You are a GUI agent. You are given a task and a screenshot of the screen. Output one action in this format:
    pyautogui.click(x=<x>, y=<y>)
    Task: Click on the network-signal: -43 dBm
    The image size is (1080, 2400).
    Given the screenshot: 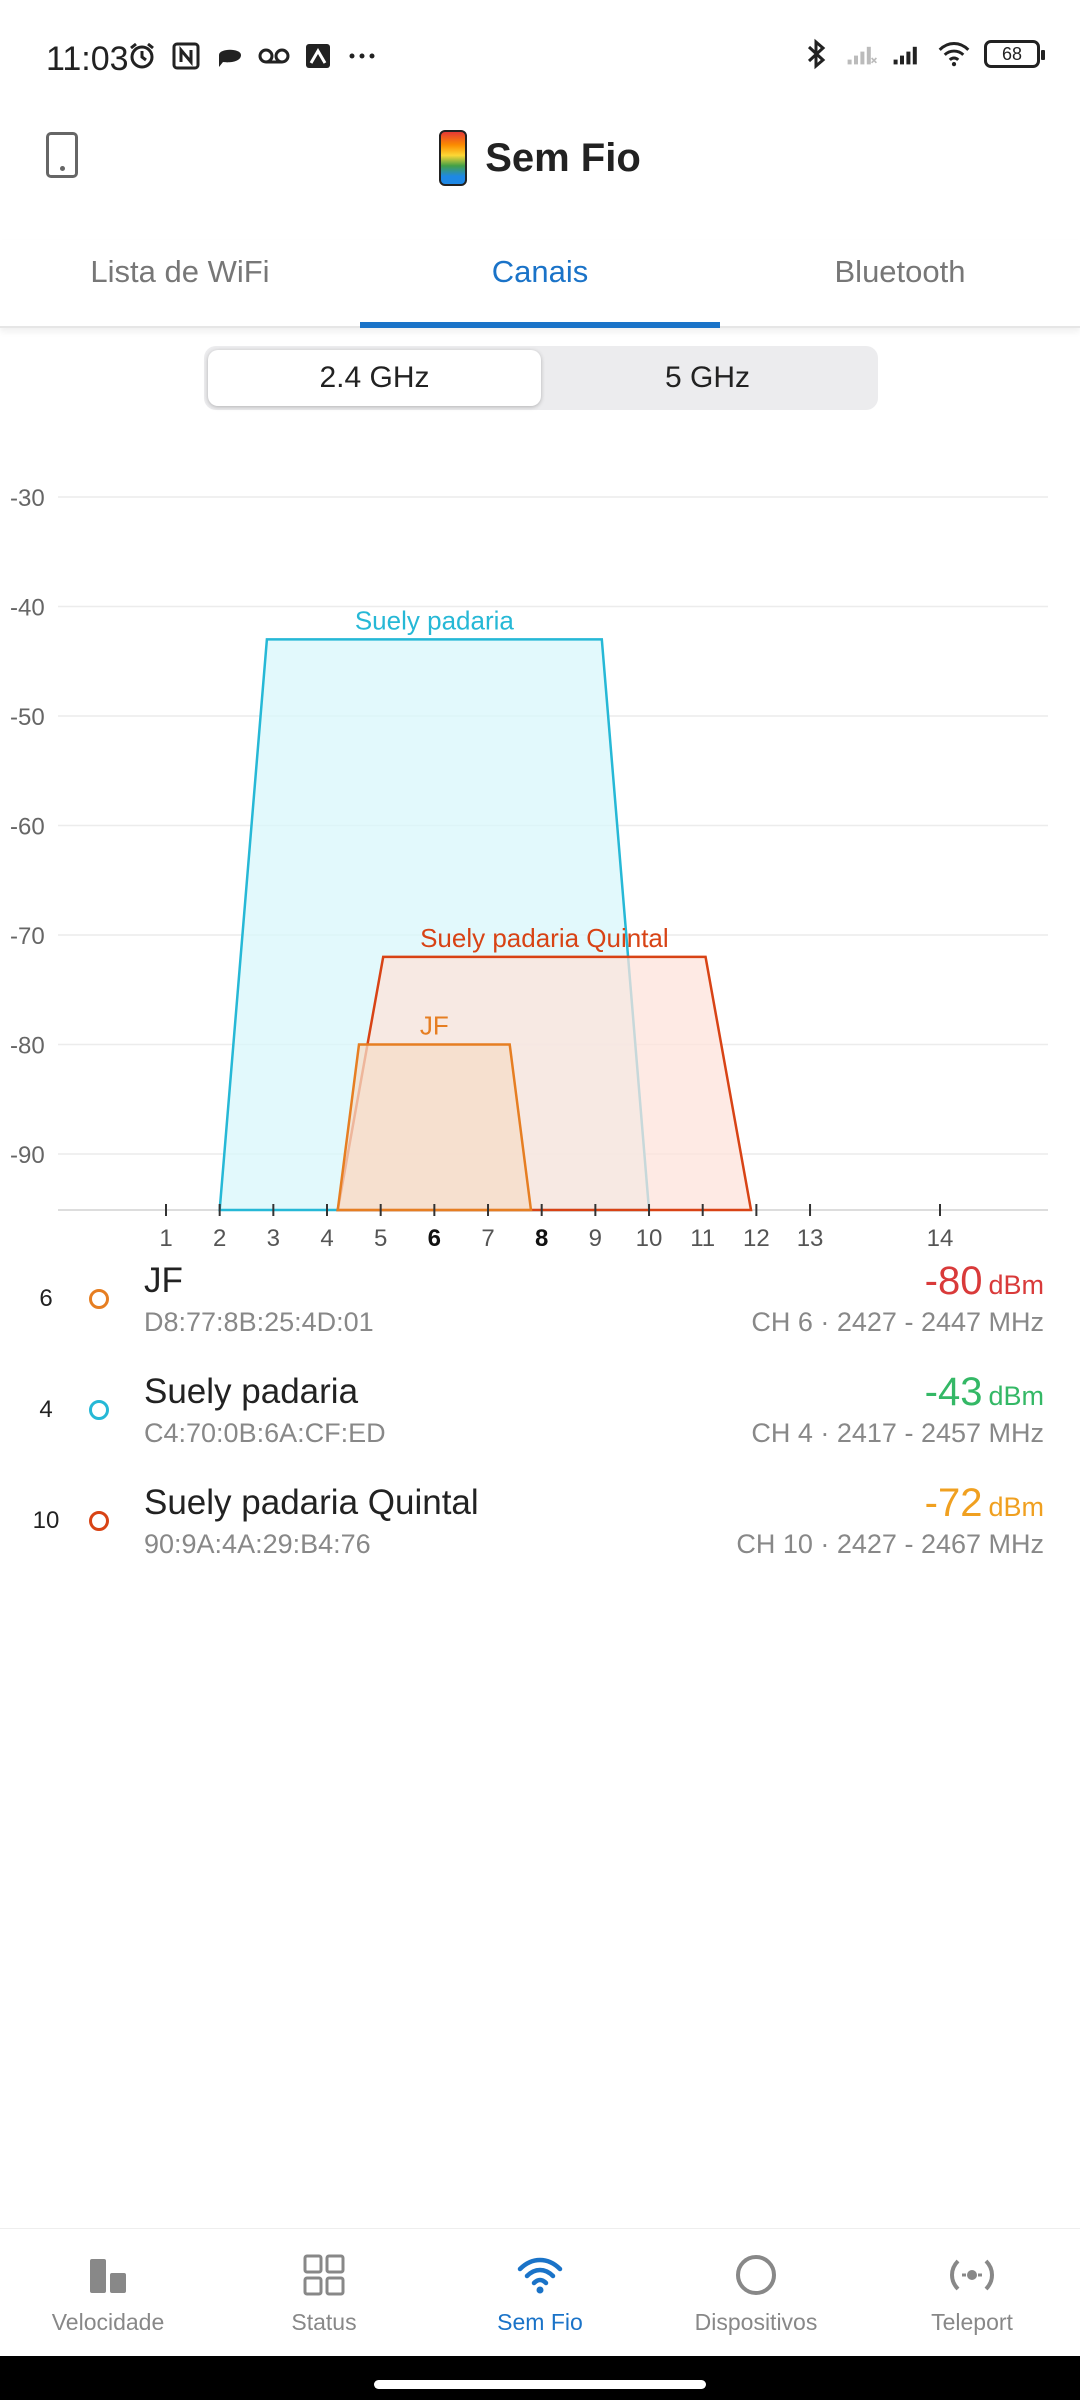 What is the action you would take?
    pyautogui.click(x=984, y=1392)
    